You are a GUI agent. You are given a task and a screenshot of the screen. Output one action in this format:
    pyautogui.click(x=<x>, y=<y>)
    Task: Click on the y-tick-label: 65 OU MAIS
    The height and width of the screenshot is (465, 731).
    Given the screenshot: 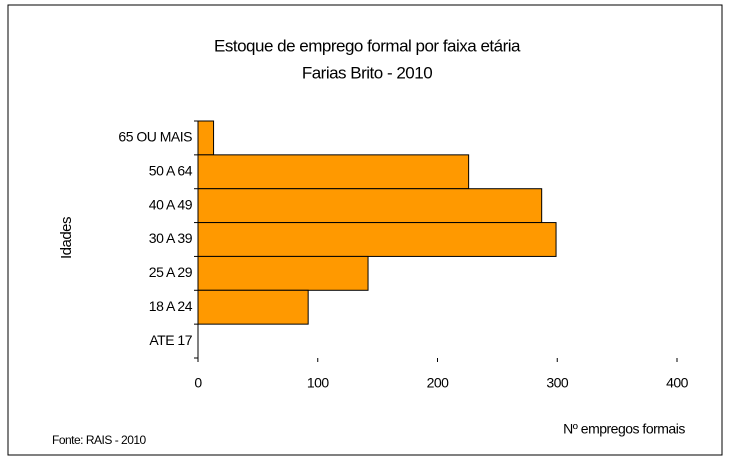 What is the action you would take?
    pyautogui.click(x=155, y=137)
    